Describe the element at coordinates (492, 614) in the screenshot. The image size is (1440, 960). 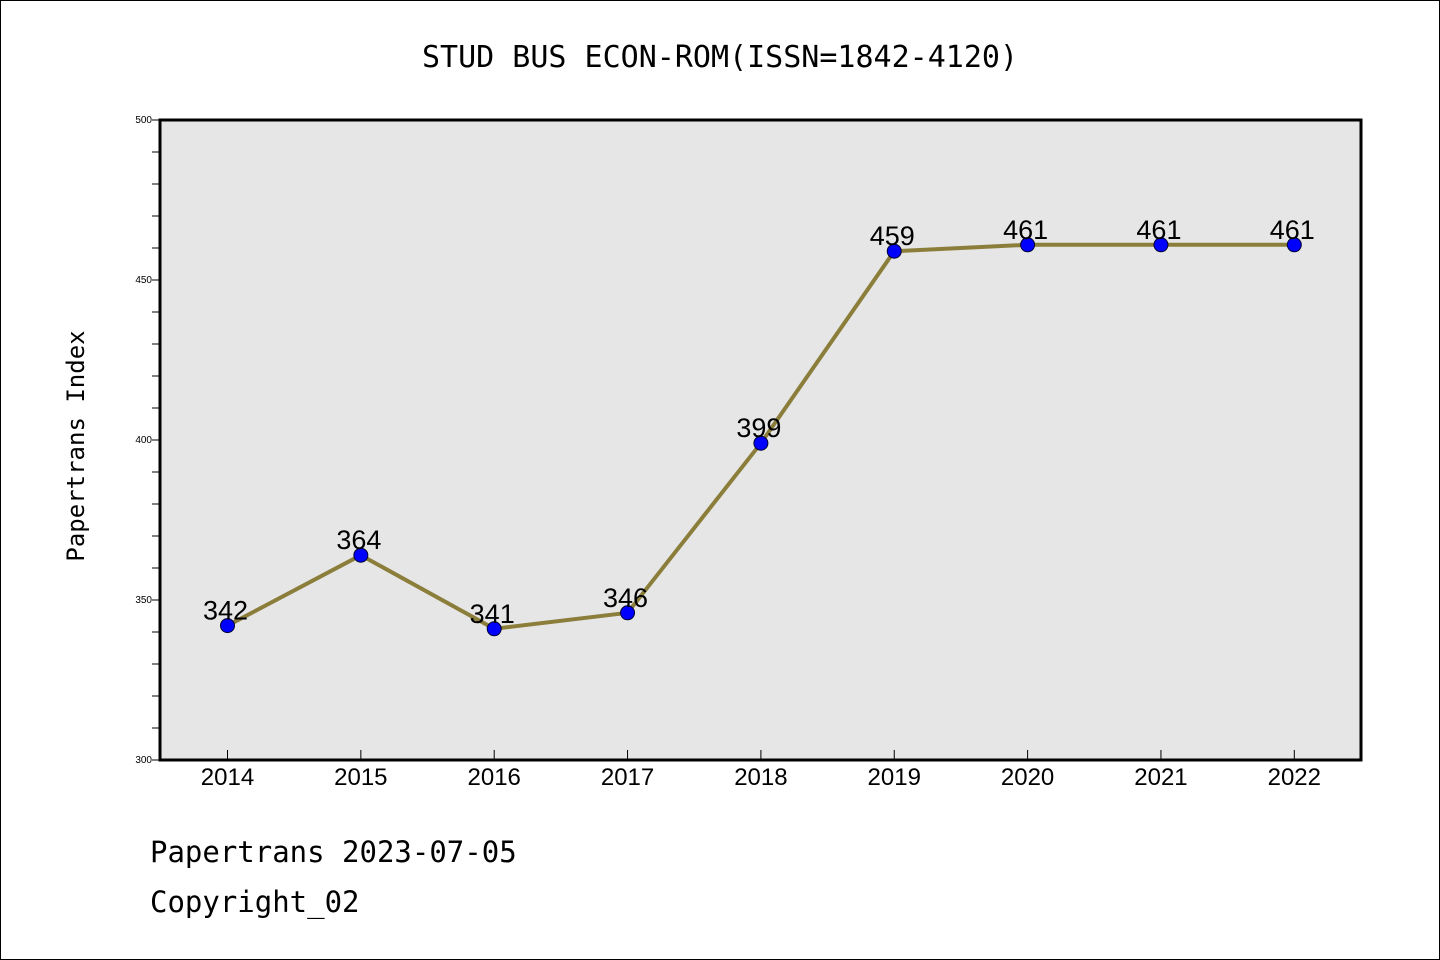
I see `data-label: 341` at that location.